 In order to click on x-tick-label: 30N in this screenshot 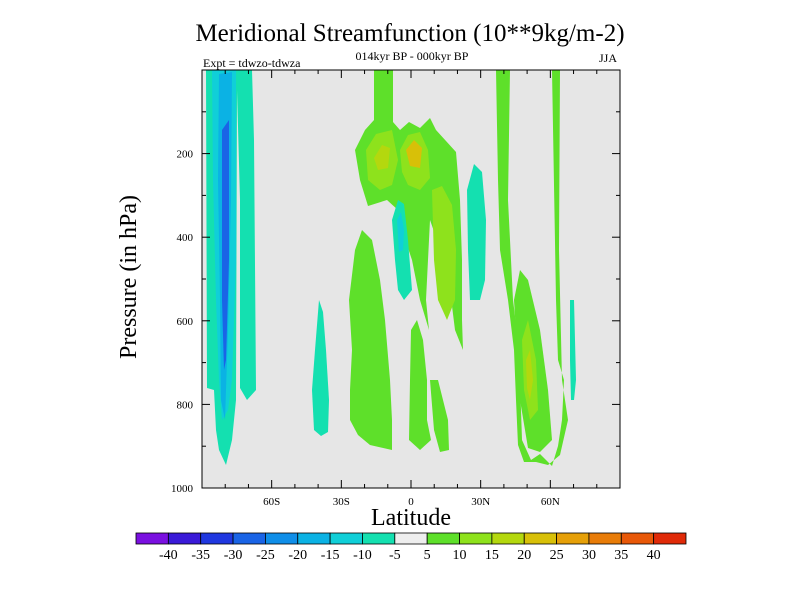, I will do `click(480, 502)`.